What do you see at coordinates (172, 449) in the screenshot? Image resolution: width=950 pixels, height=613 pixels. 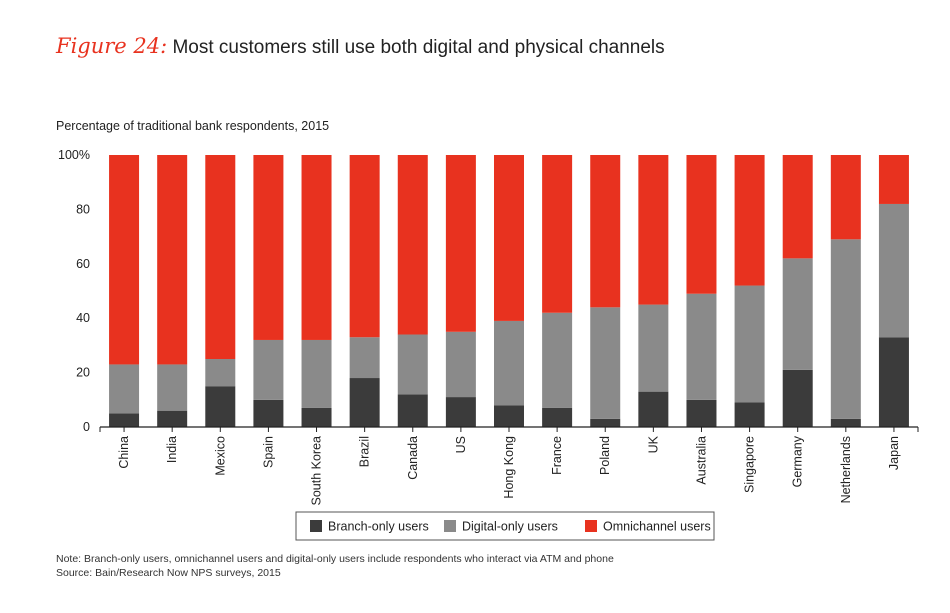 I see `x-tick-label: India` at bounding box center [172, 449].